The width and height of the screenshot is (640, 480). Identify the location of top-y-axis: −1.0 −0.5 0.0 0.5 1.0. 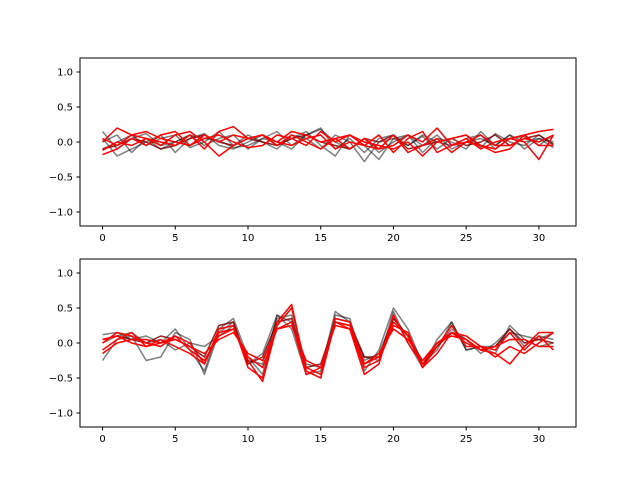
(64, 143).